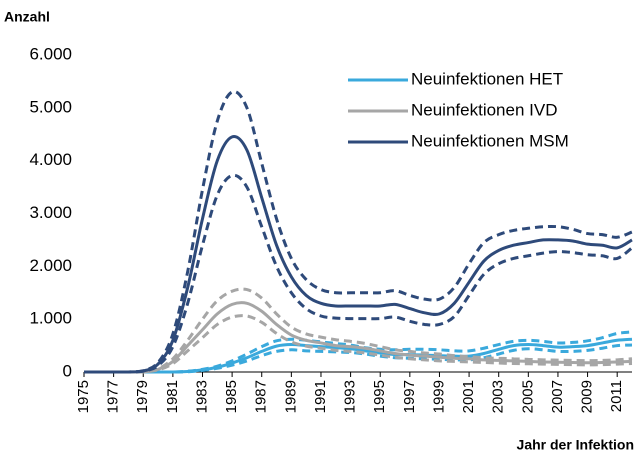 This screenshot has height=462, width=639. I want to click on y-axis-label: Anzahl, so click(27, 17).